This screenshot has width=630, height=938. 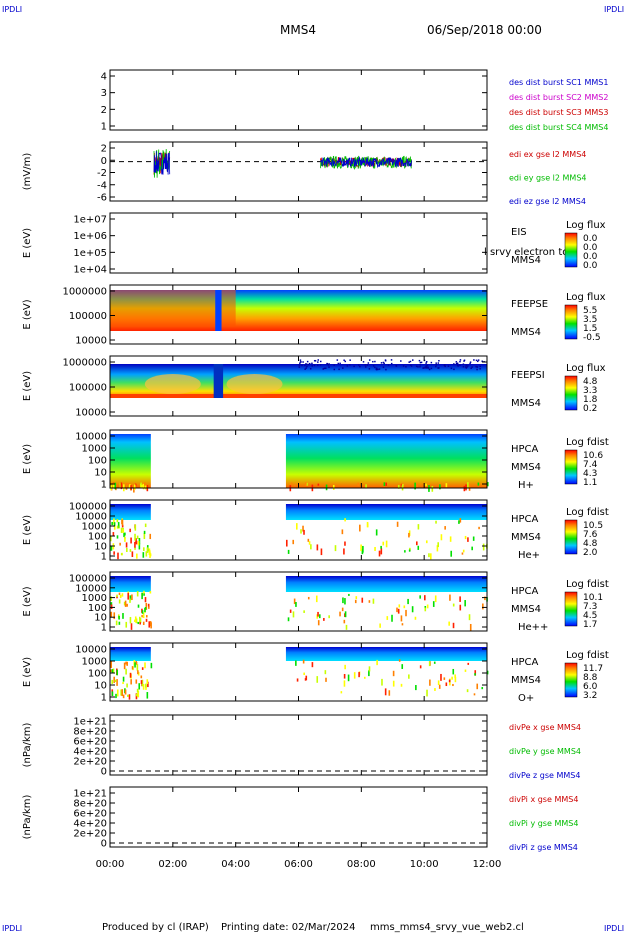 What do you see at coordinates (614, 9) in the screenshot?
I see `corner-label-top-right: IPDLI` at bounding box center [614, 9].